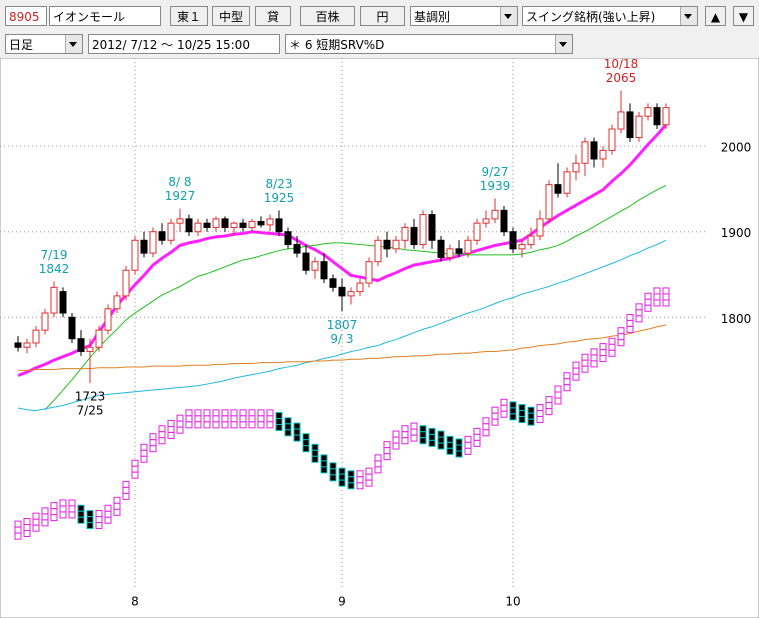 This screenshot has height=618, width=759. I want to click on list-select: スイング銘柄(強い上昇), so click(610, 16).